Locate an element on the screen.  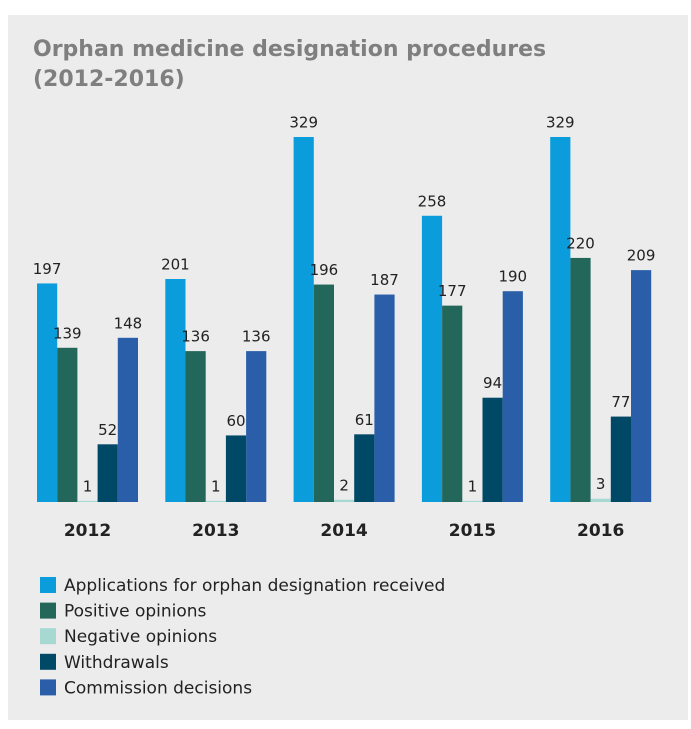
data-label: 201 is located at coordinates (175, 265).